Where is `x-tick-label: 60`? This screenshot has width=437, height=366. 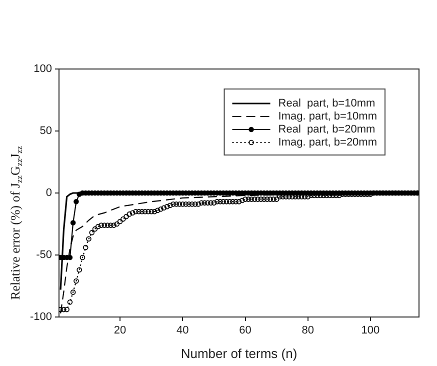 x-tick-label: 60 is located at coordinates (245, 330).